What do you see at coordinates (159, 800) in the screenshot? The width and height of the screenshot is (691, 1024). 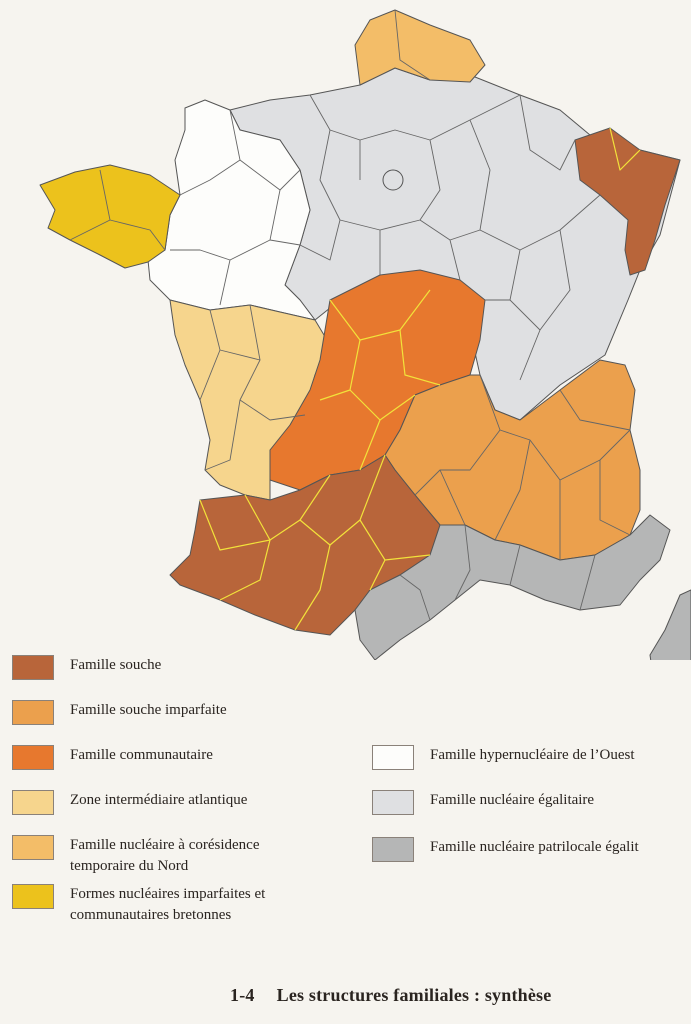 I see `legend-label: Zone intermédiaire atlantique` at bounding box center [159, 800].